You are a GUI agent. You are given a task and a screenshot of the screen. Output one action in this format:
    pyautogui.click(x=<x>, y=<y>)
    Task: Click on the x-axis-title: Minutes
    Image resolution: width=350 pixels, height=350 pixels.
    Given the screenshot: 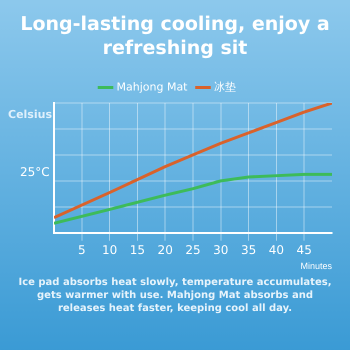 What is the action you would take?
    pyautogui.click(x=316, y=266)
    